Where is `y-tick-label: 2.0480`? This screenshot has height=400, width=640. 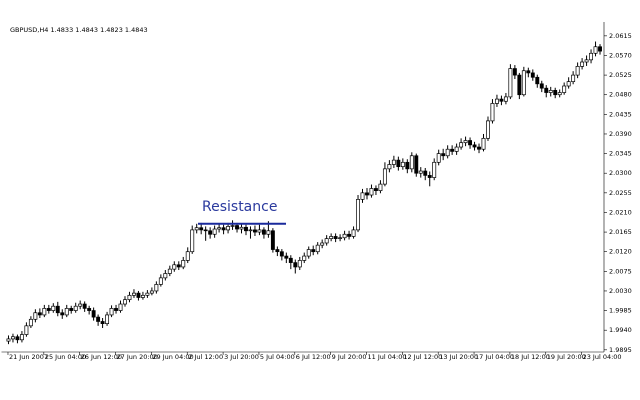
y-tick-label: 2.0480 is located at coordinates (620, 95).